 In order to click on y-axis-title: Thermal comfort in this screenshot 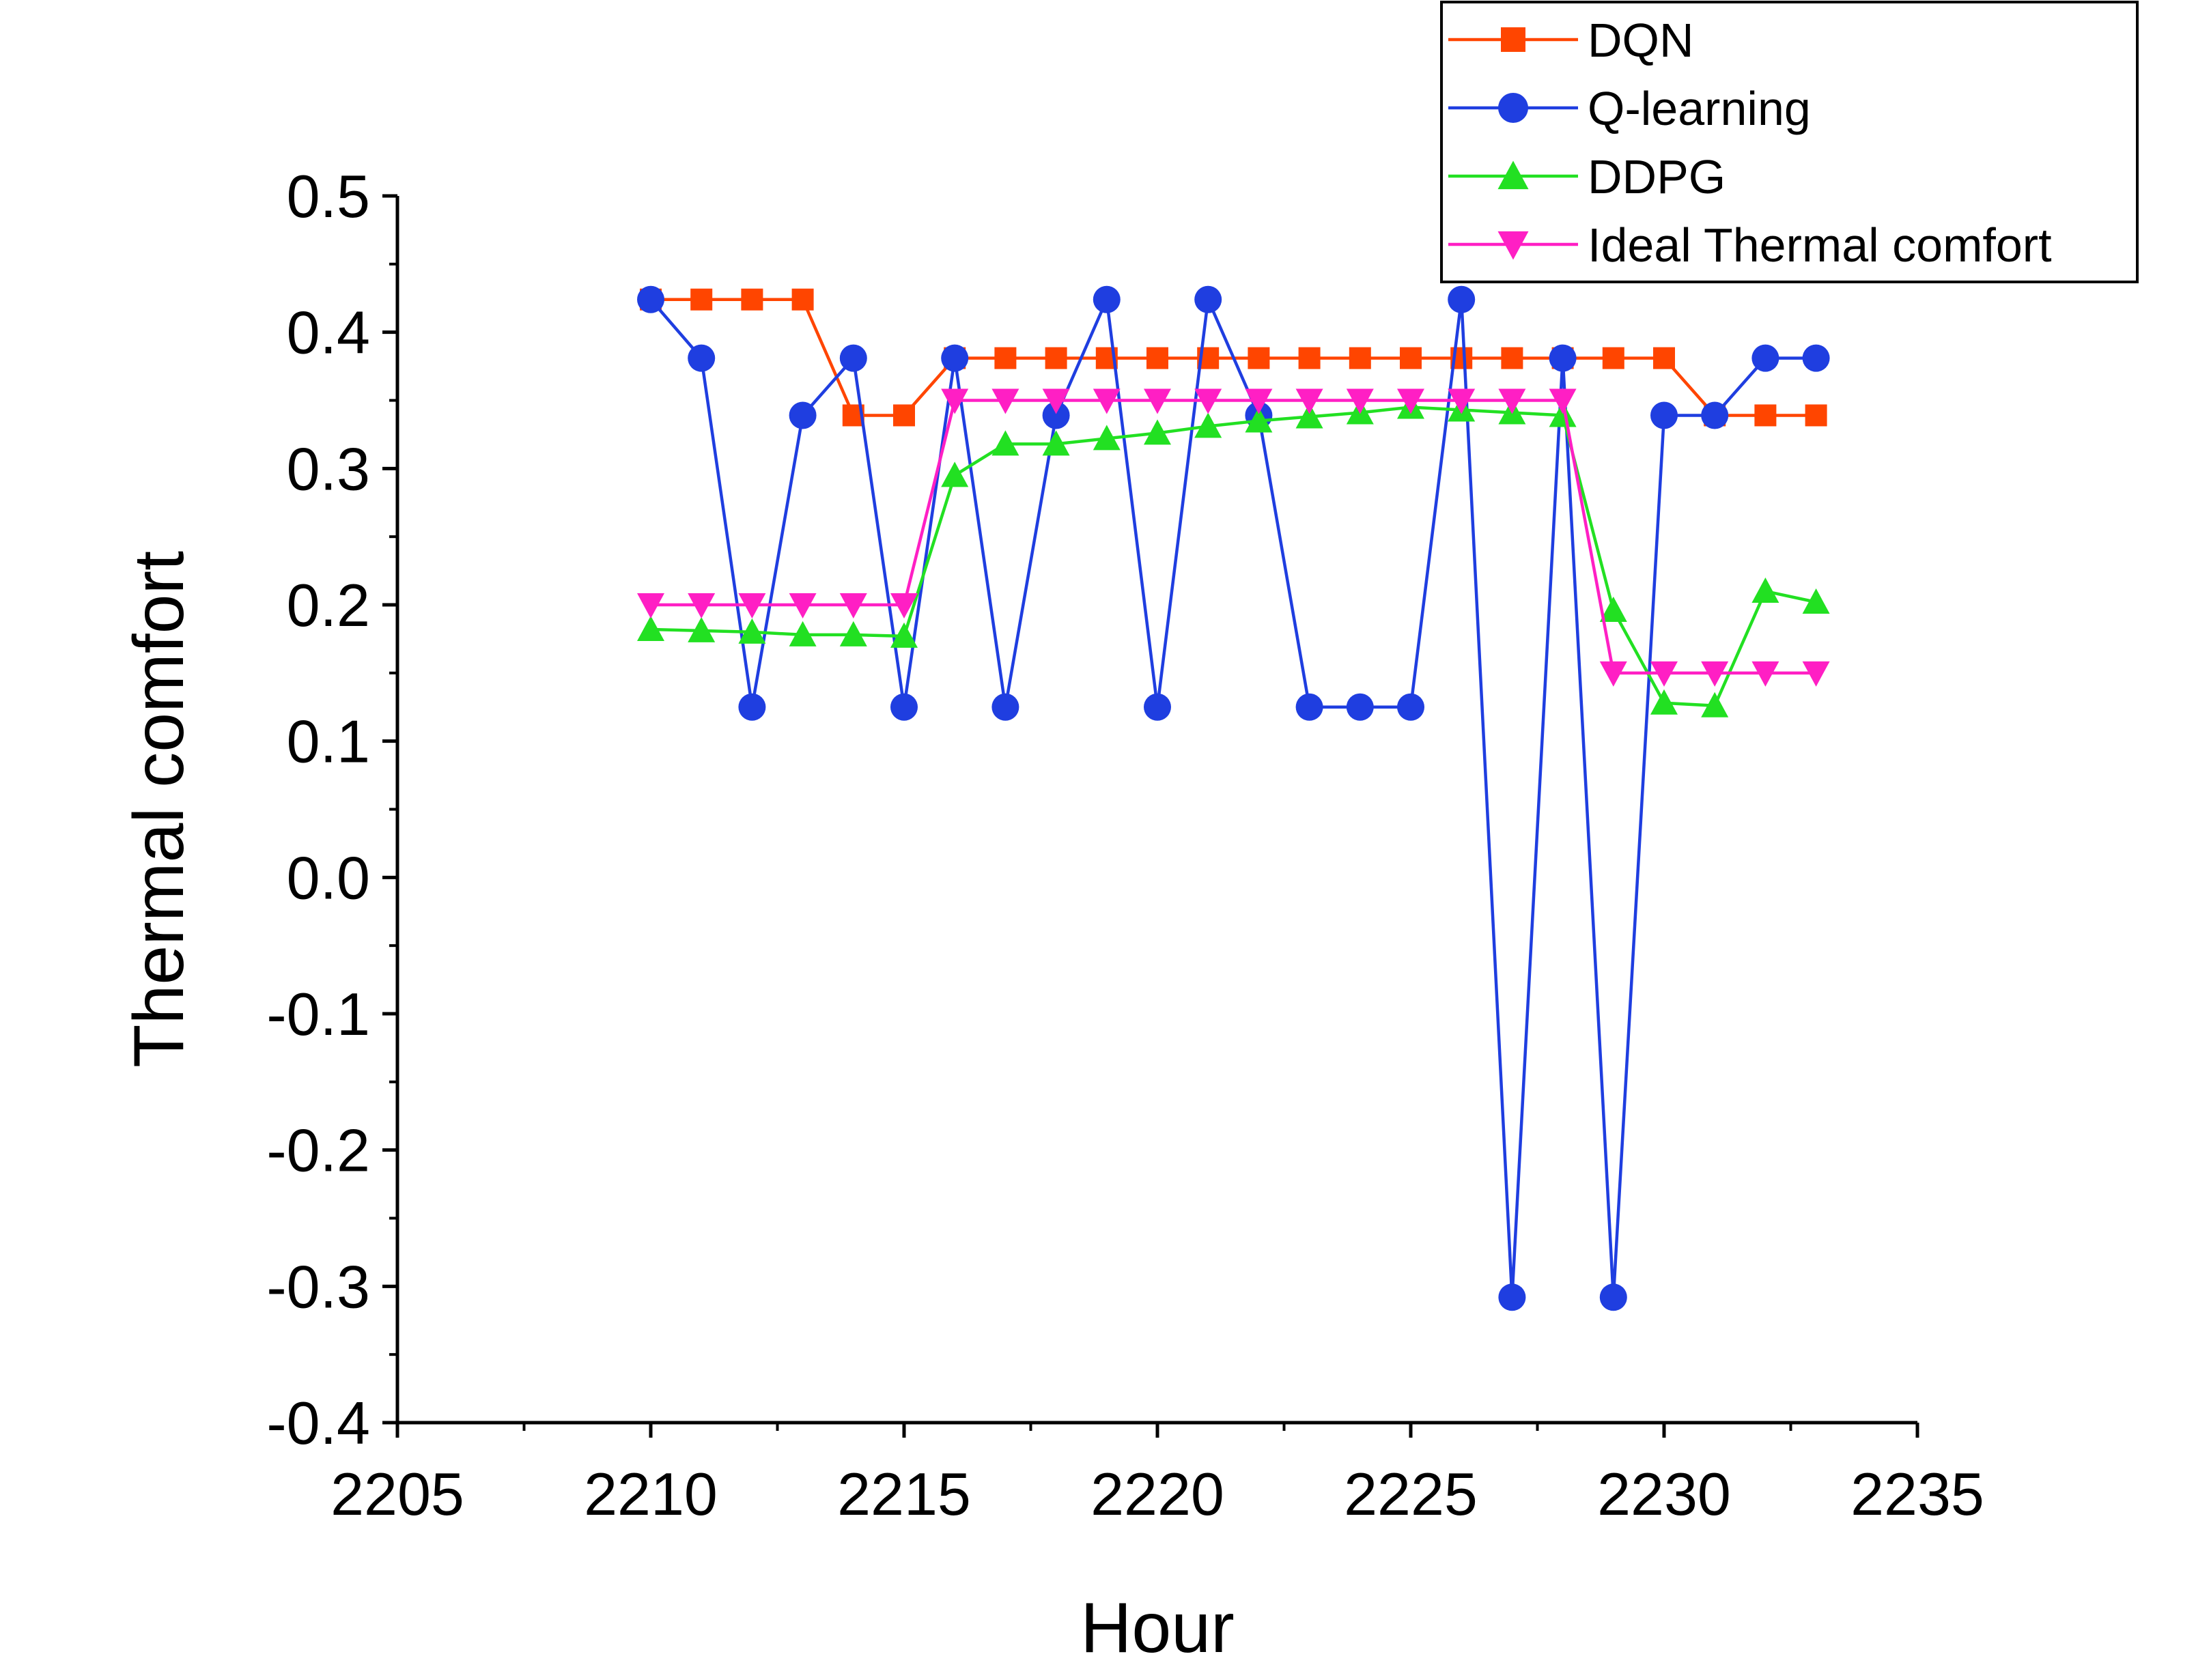, I will do `click(159, 809)`.